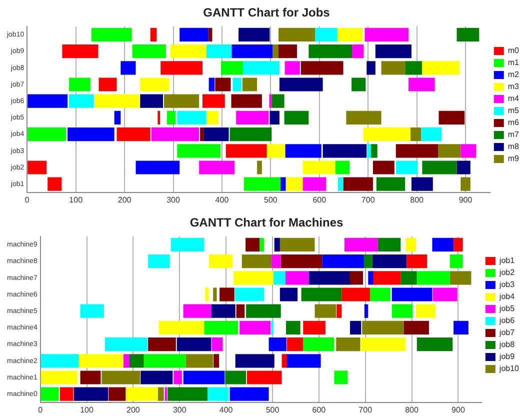  Describe the element at coordinates (514, 63) in the screenshot. I see `legend-label: m1` at that location.